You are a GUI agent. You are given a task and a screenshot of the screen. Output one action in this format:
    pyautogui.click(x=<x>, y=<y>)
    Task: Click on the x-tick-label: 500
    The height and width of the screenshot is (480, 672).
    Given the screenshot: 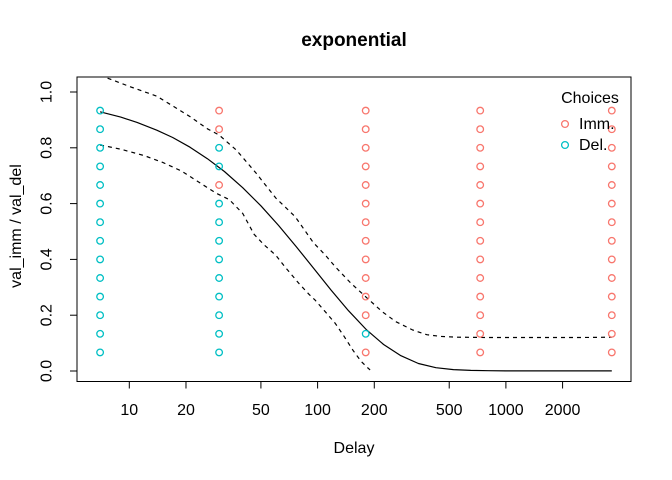 What is the action you would take?
    pyautogui.click(x=449, y=410)
    